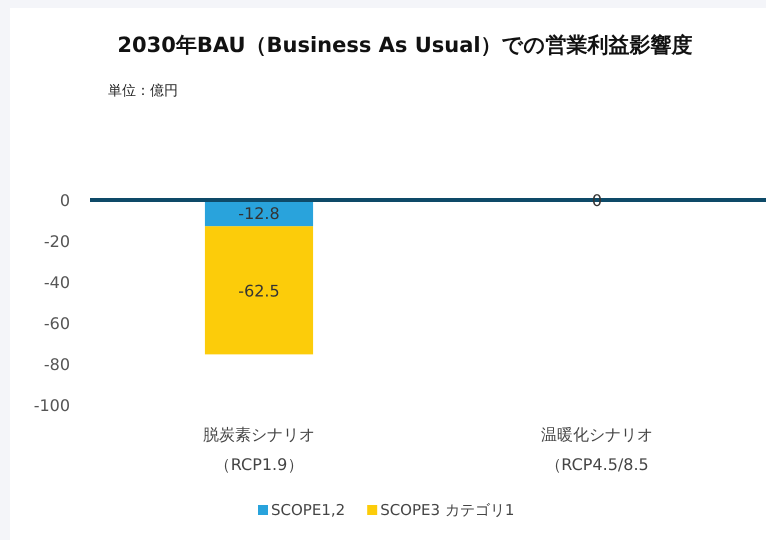  What do you see at coordinates (597, 450) in the screenshot?
I see `x-tick-label: 温暖化シナリオ（RCP4.5/8.5` at bounding box center [597, 450].